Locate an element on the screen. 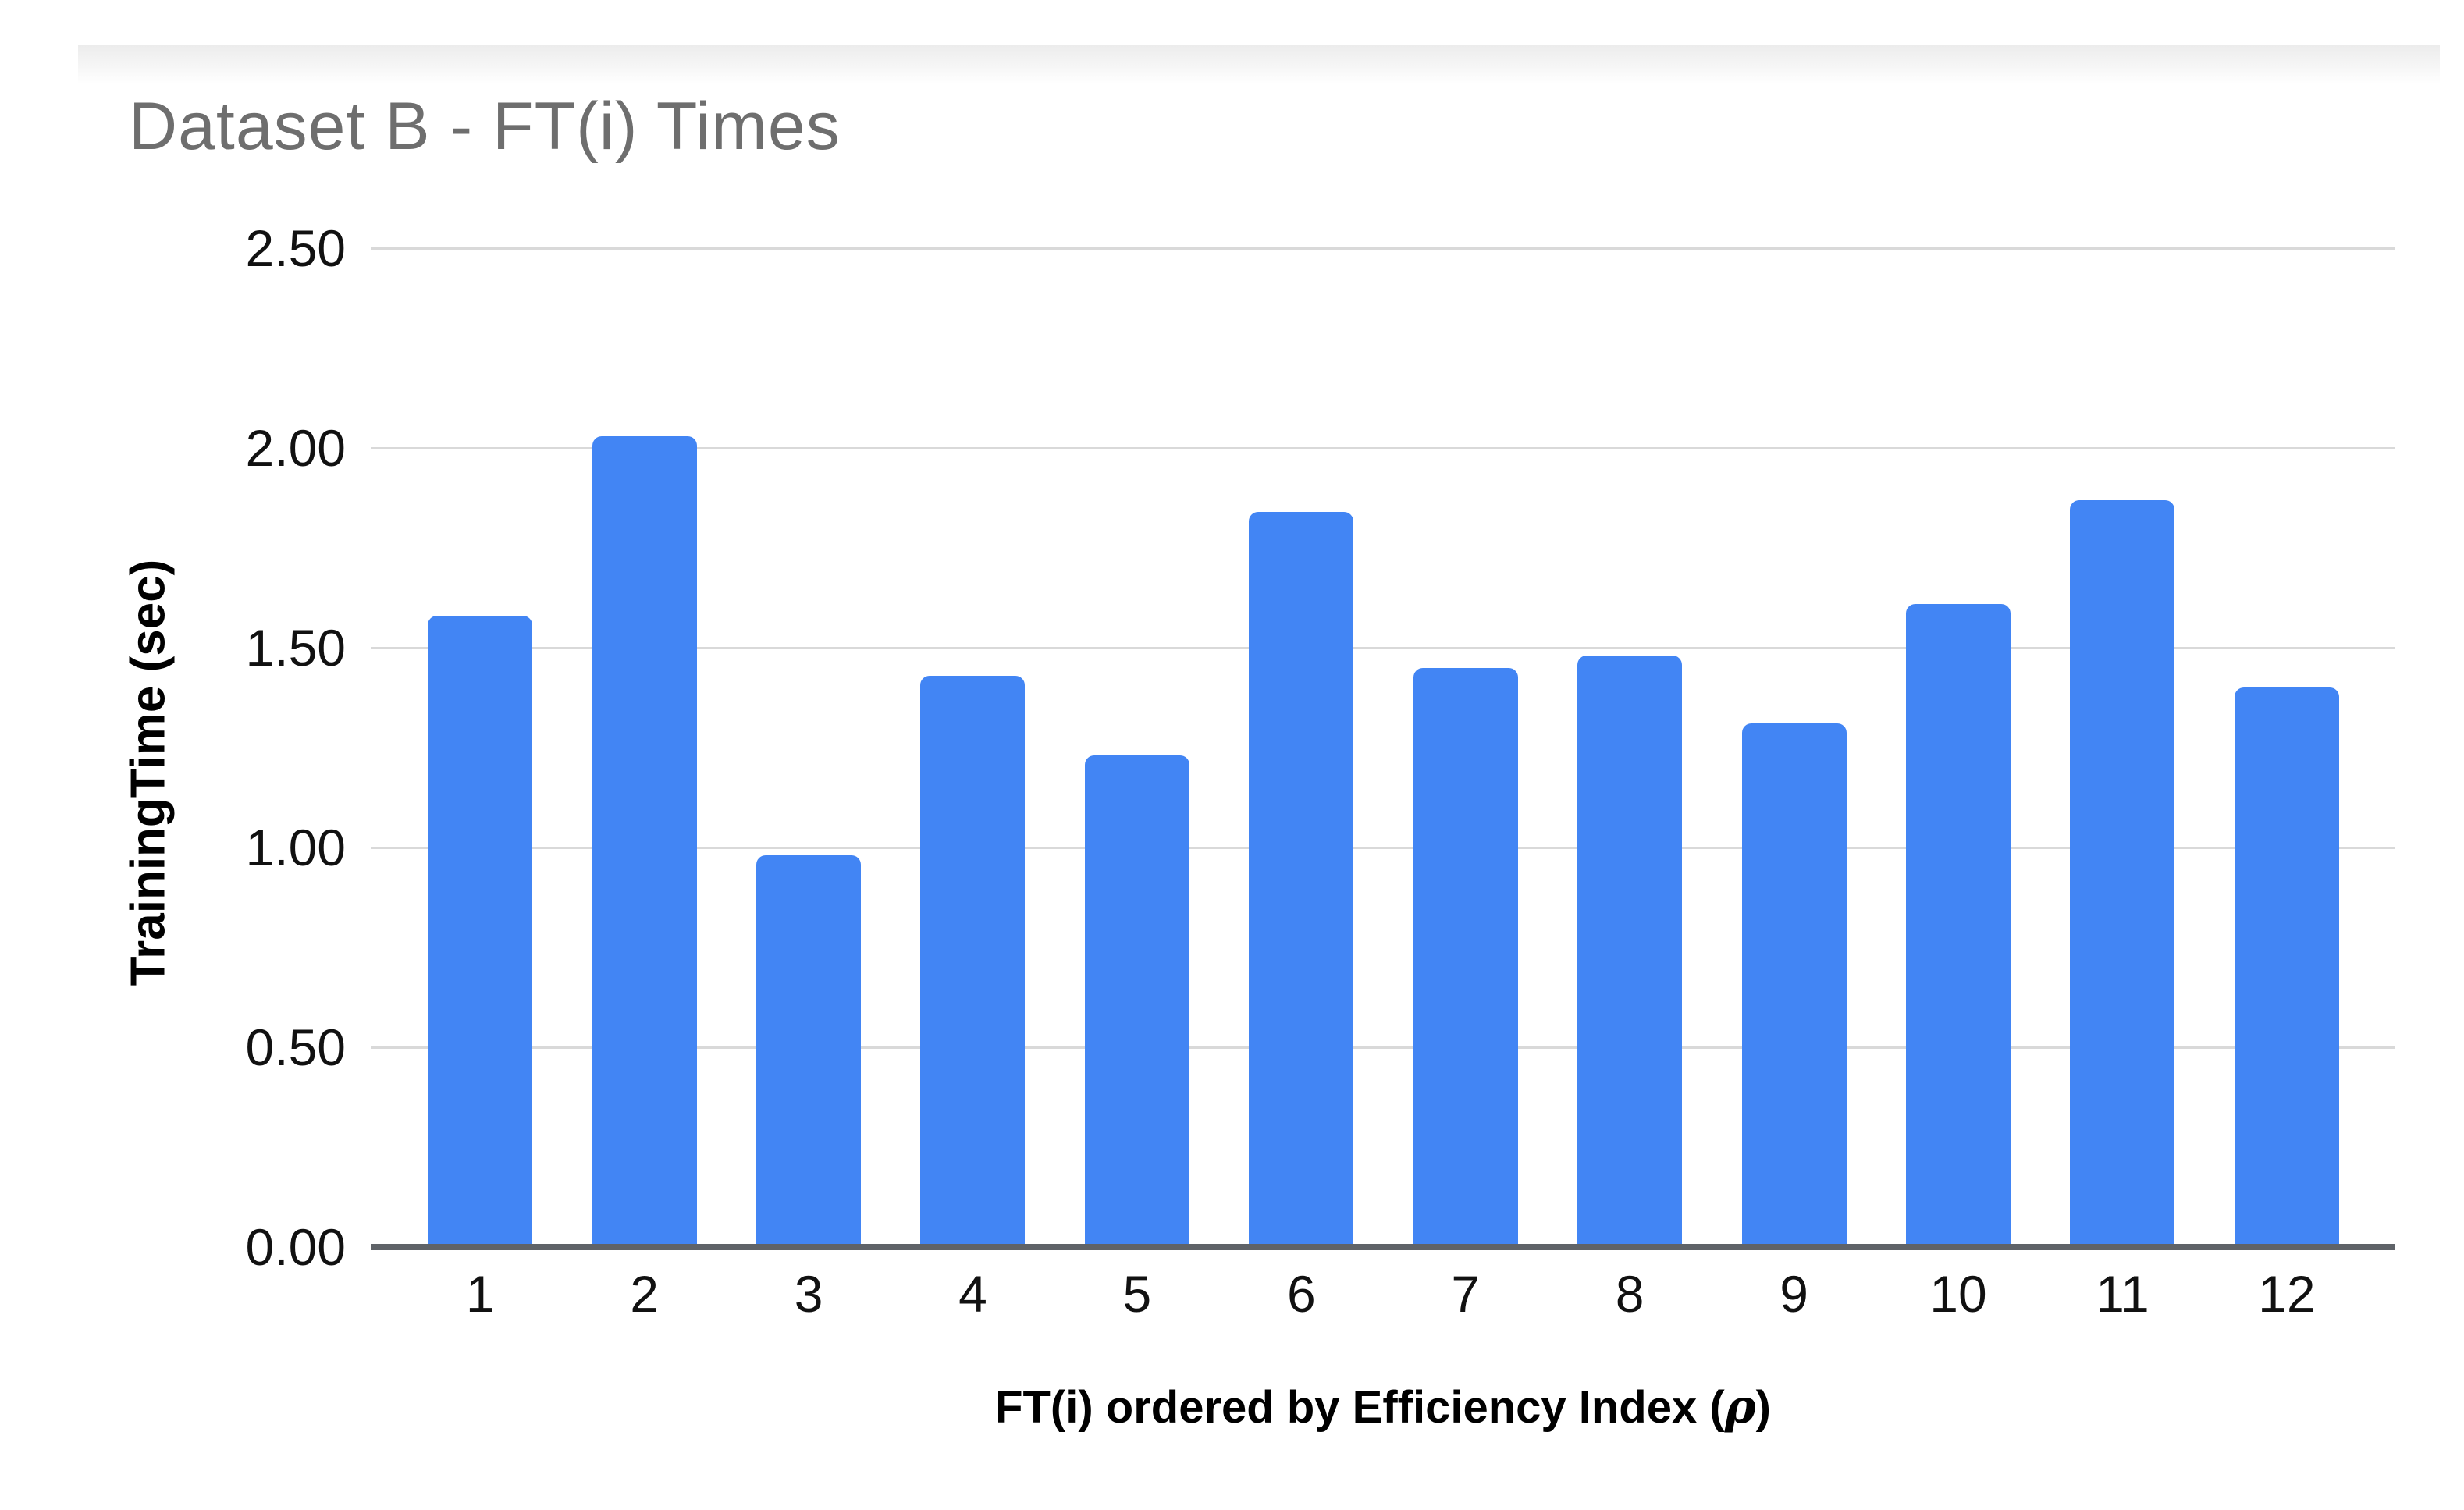  x-axis-title-rho: ρ is located at coordinates (1740, 1407).